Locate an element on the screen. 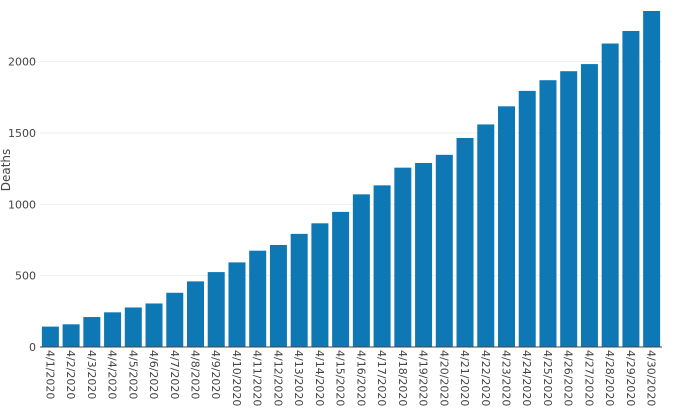 This screenshot has height=414, width=680. x-tick-label: 4/10/2020 is located at coordinates (236, 378).